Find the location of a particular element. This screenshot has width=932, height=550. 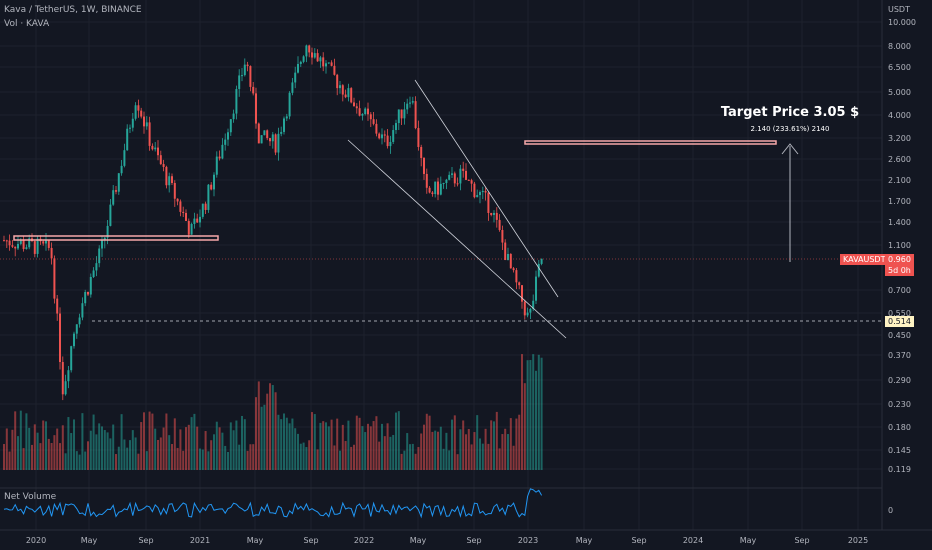

volume-legend: Vol · KAVA is located at coordinates (27, 24).